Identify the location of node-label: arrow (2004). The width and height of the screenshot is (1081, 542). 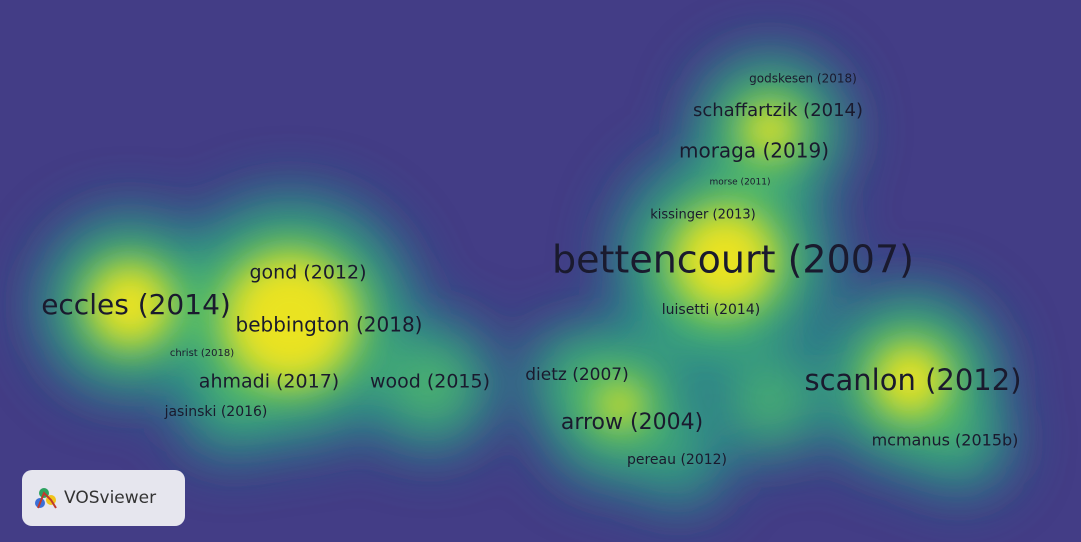
(632, 422).